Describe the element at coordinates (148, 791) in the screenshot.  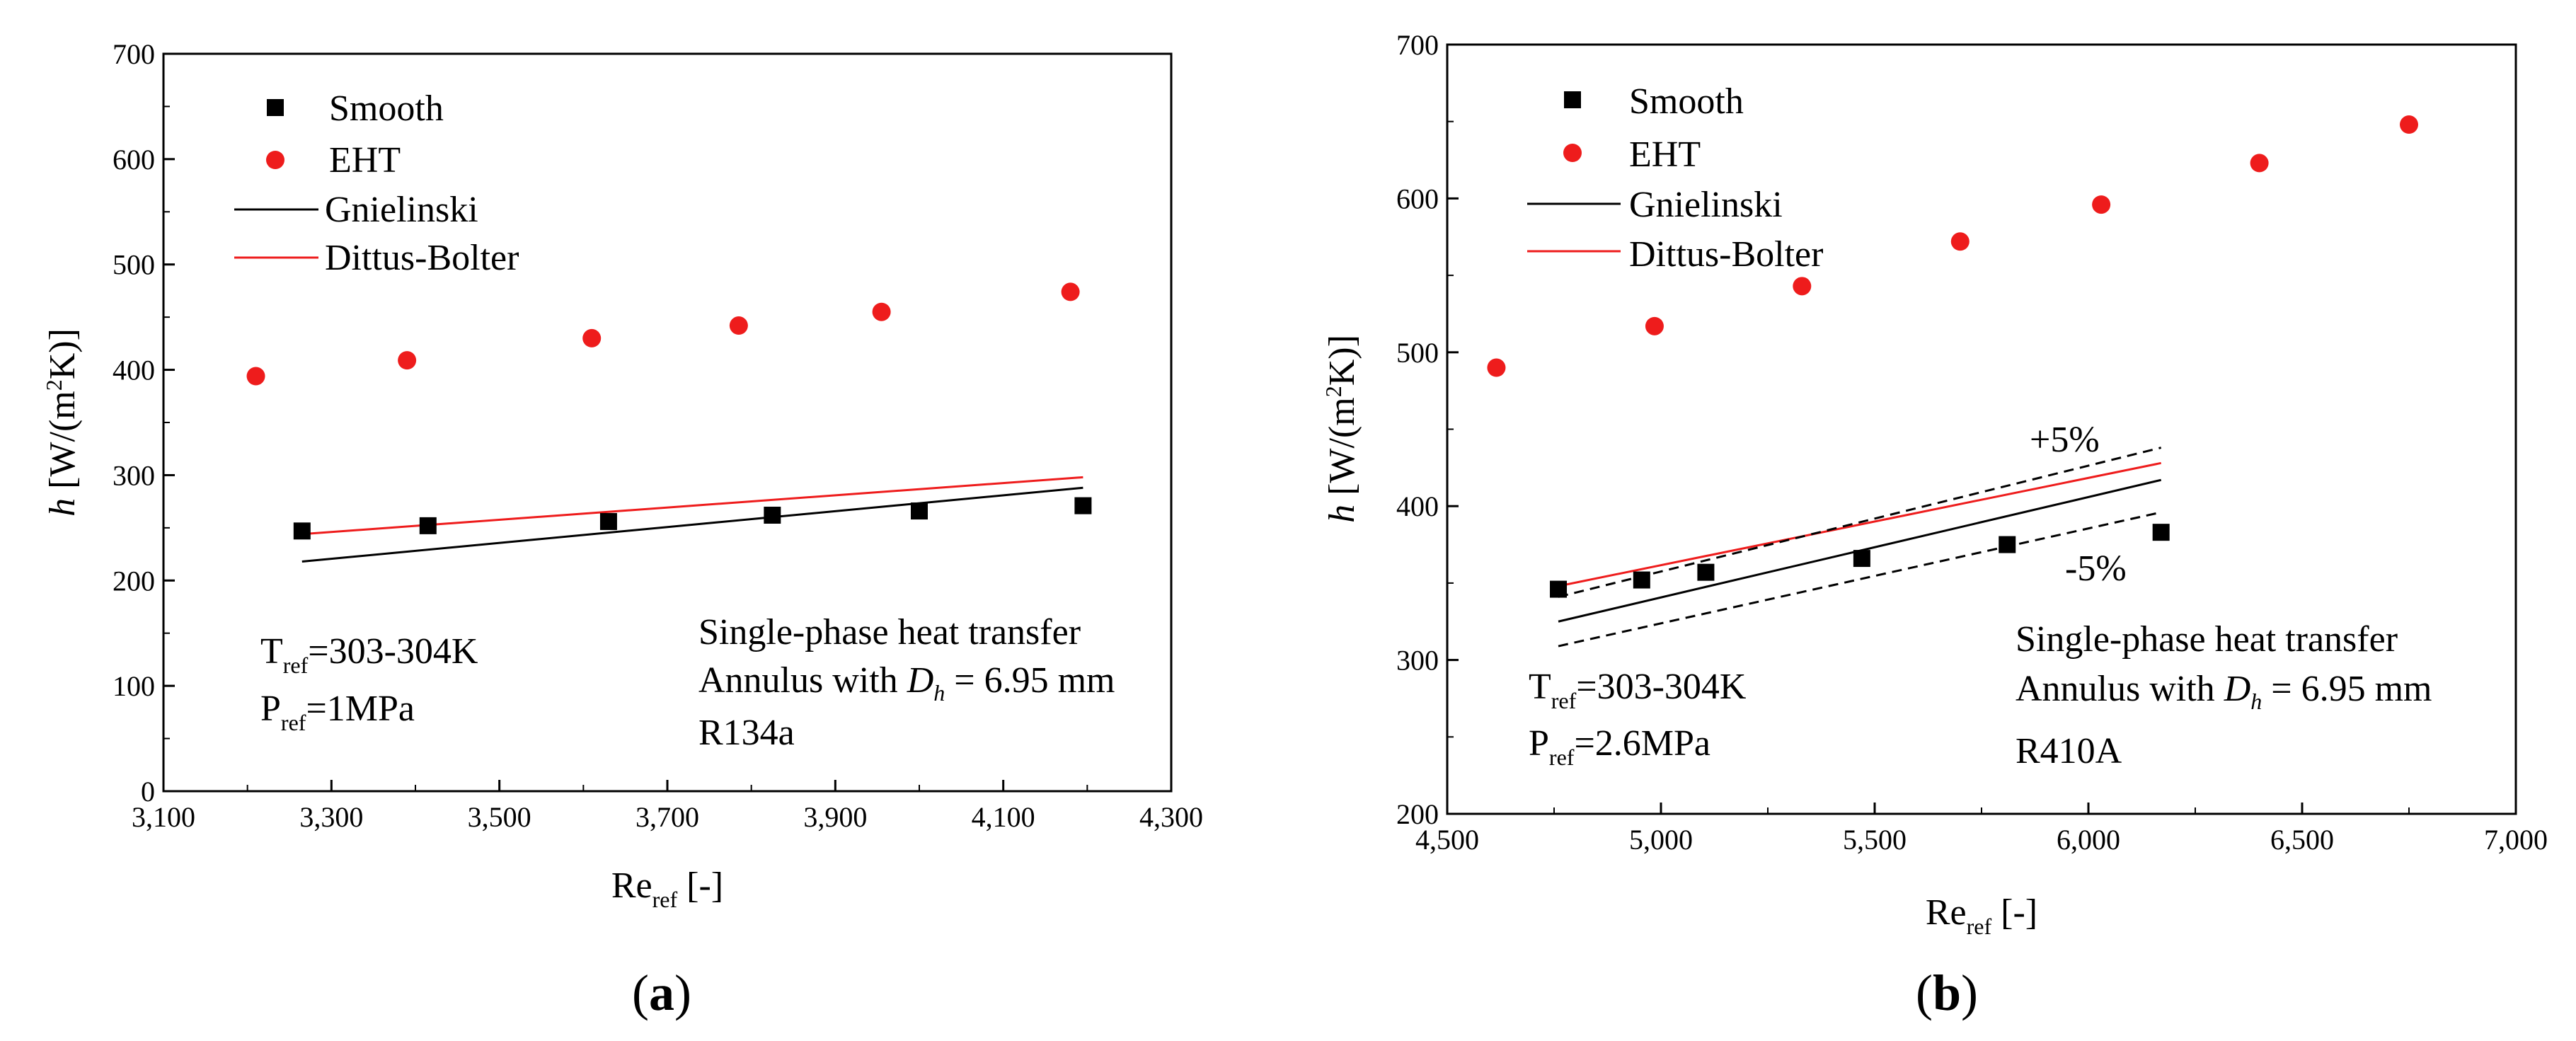
I see `y-tick-label: 0` at that location.